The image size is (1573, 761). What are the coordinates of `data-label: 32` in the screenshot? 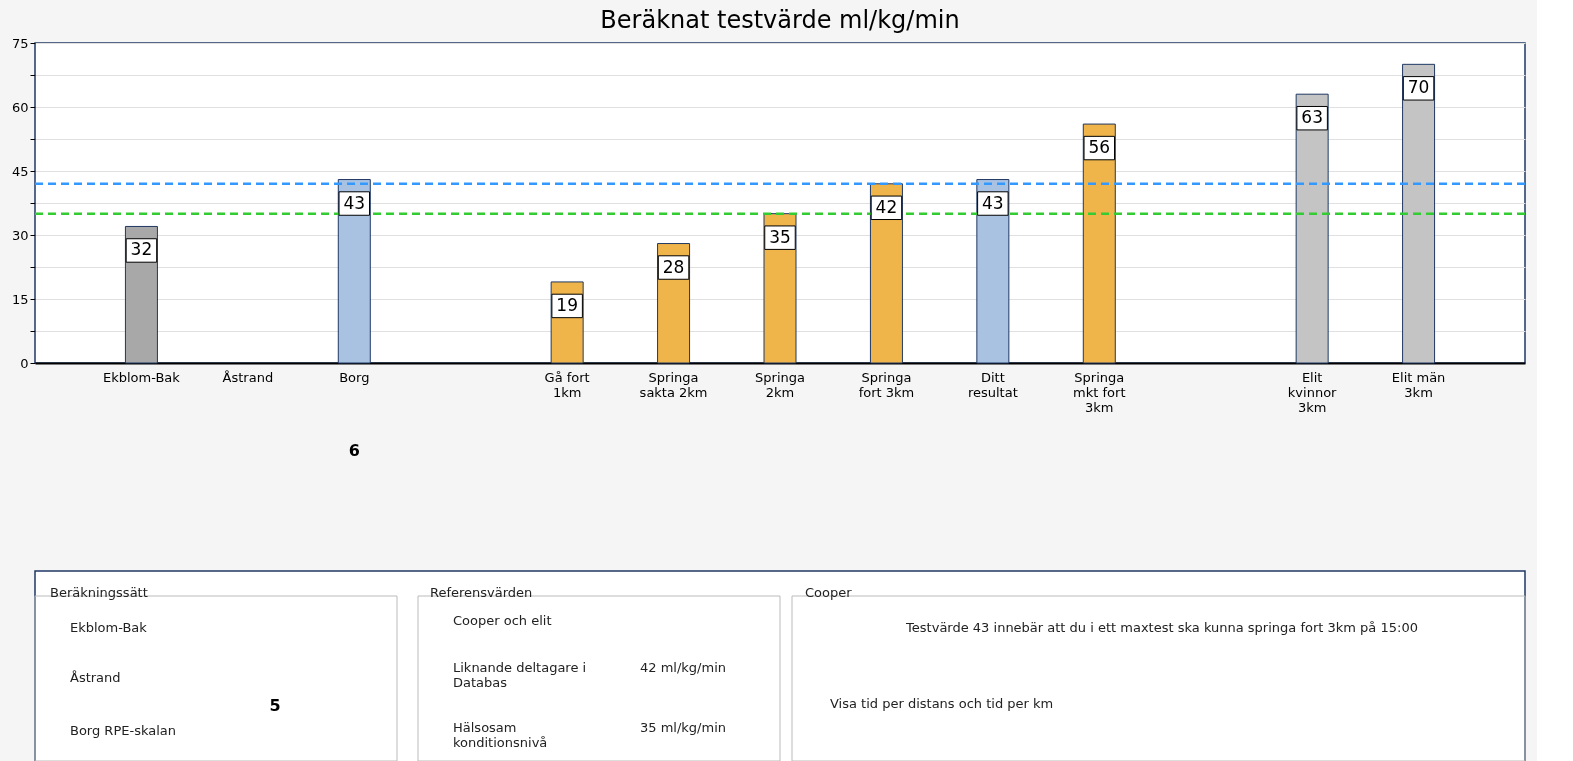 It's located at (141, 249).